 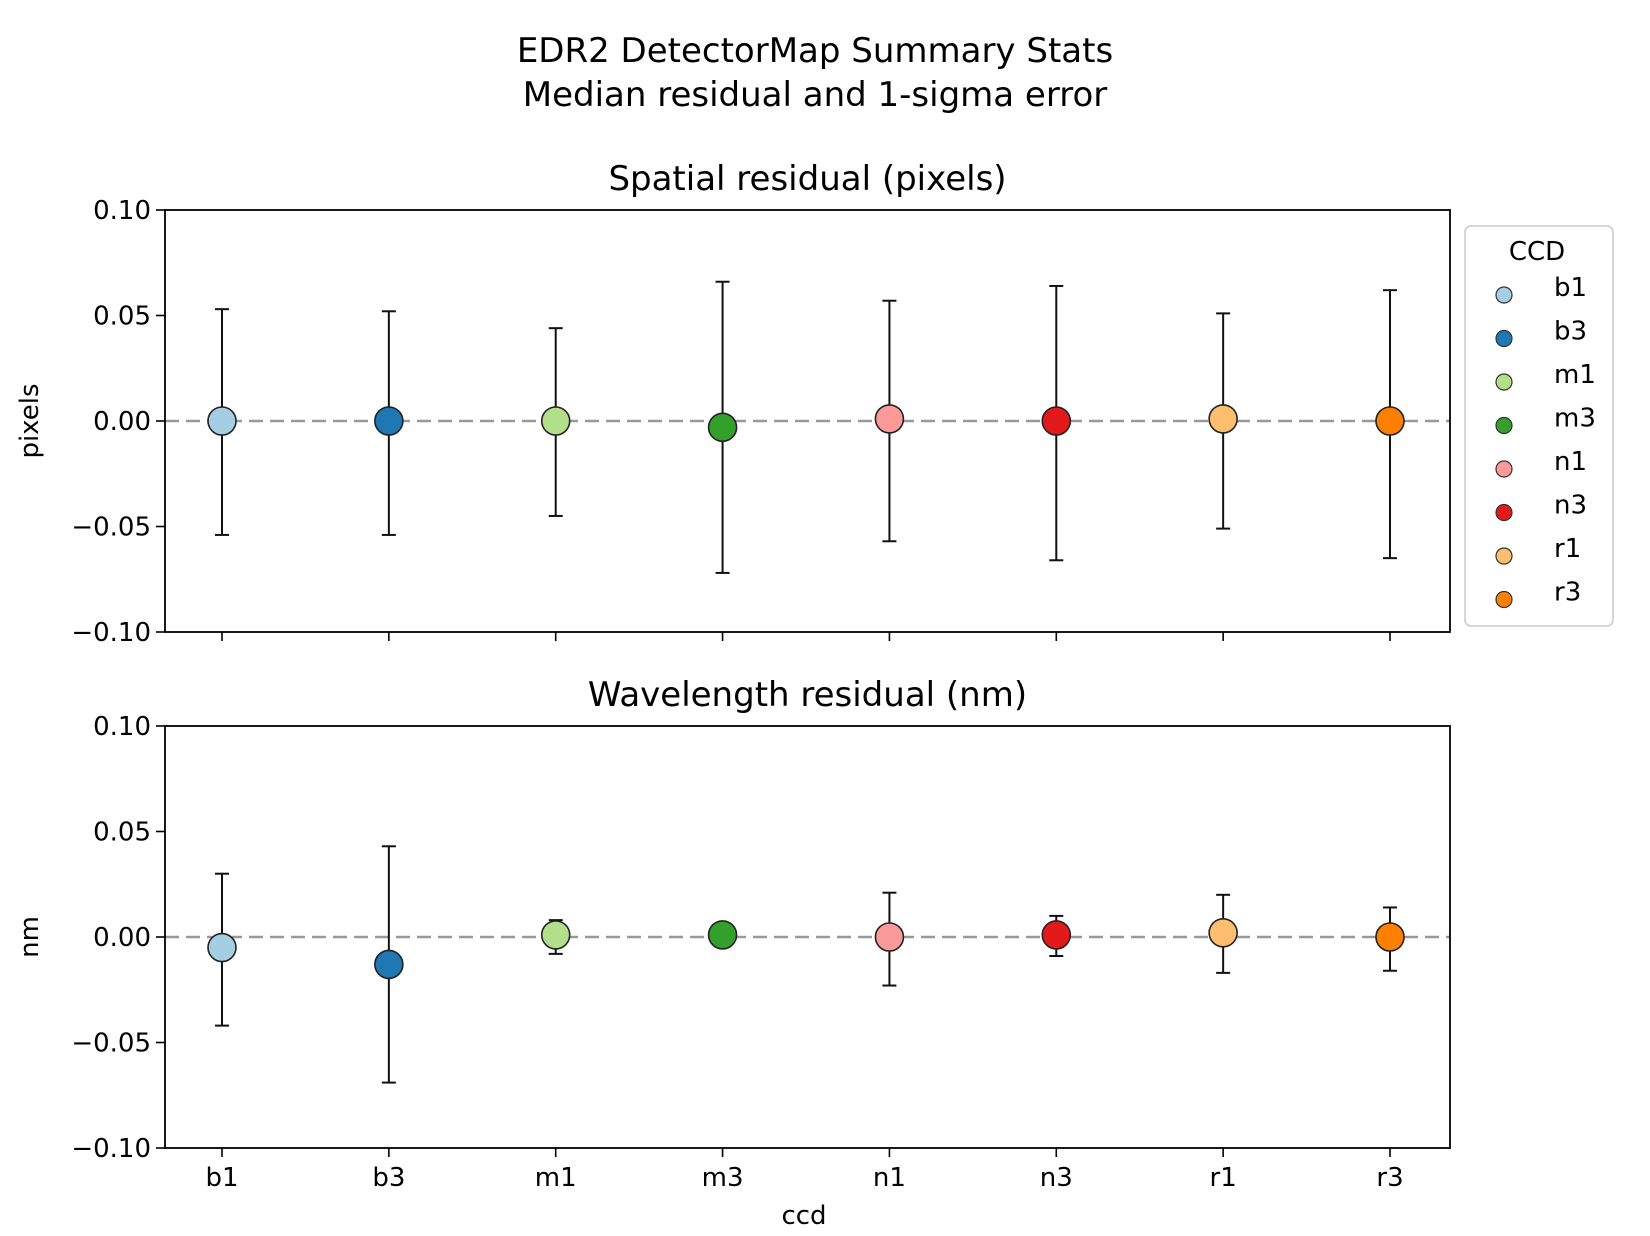 I want to click on panel-title: Wavelength residual (nm), so click(x=807, y=695).